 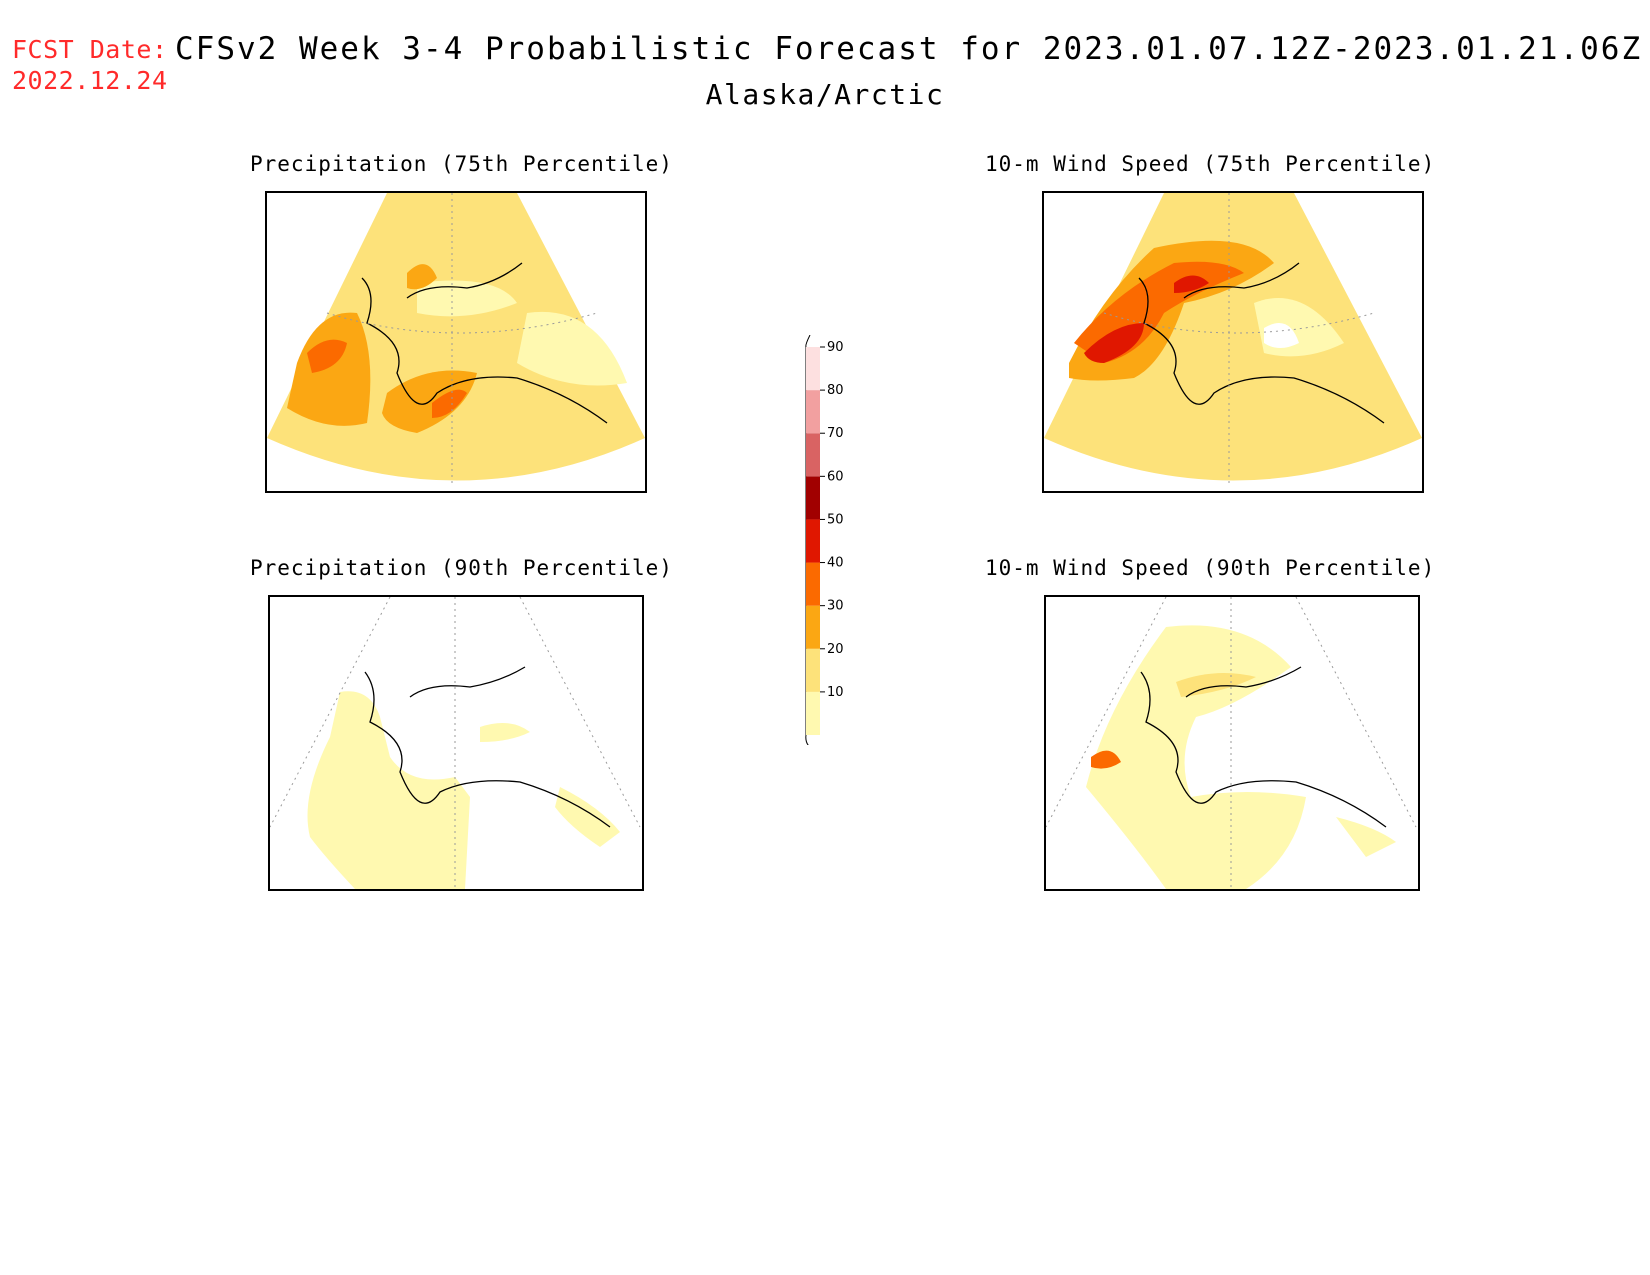 I want to click on panel-title-wind-90: 10-m Wind Speed (90th Percentile), so click(x=1210, y=568).